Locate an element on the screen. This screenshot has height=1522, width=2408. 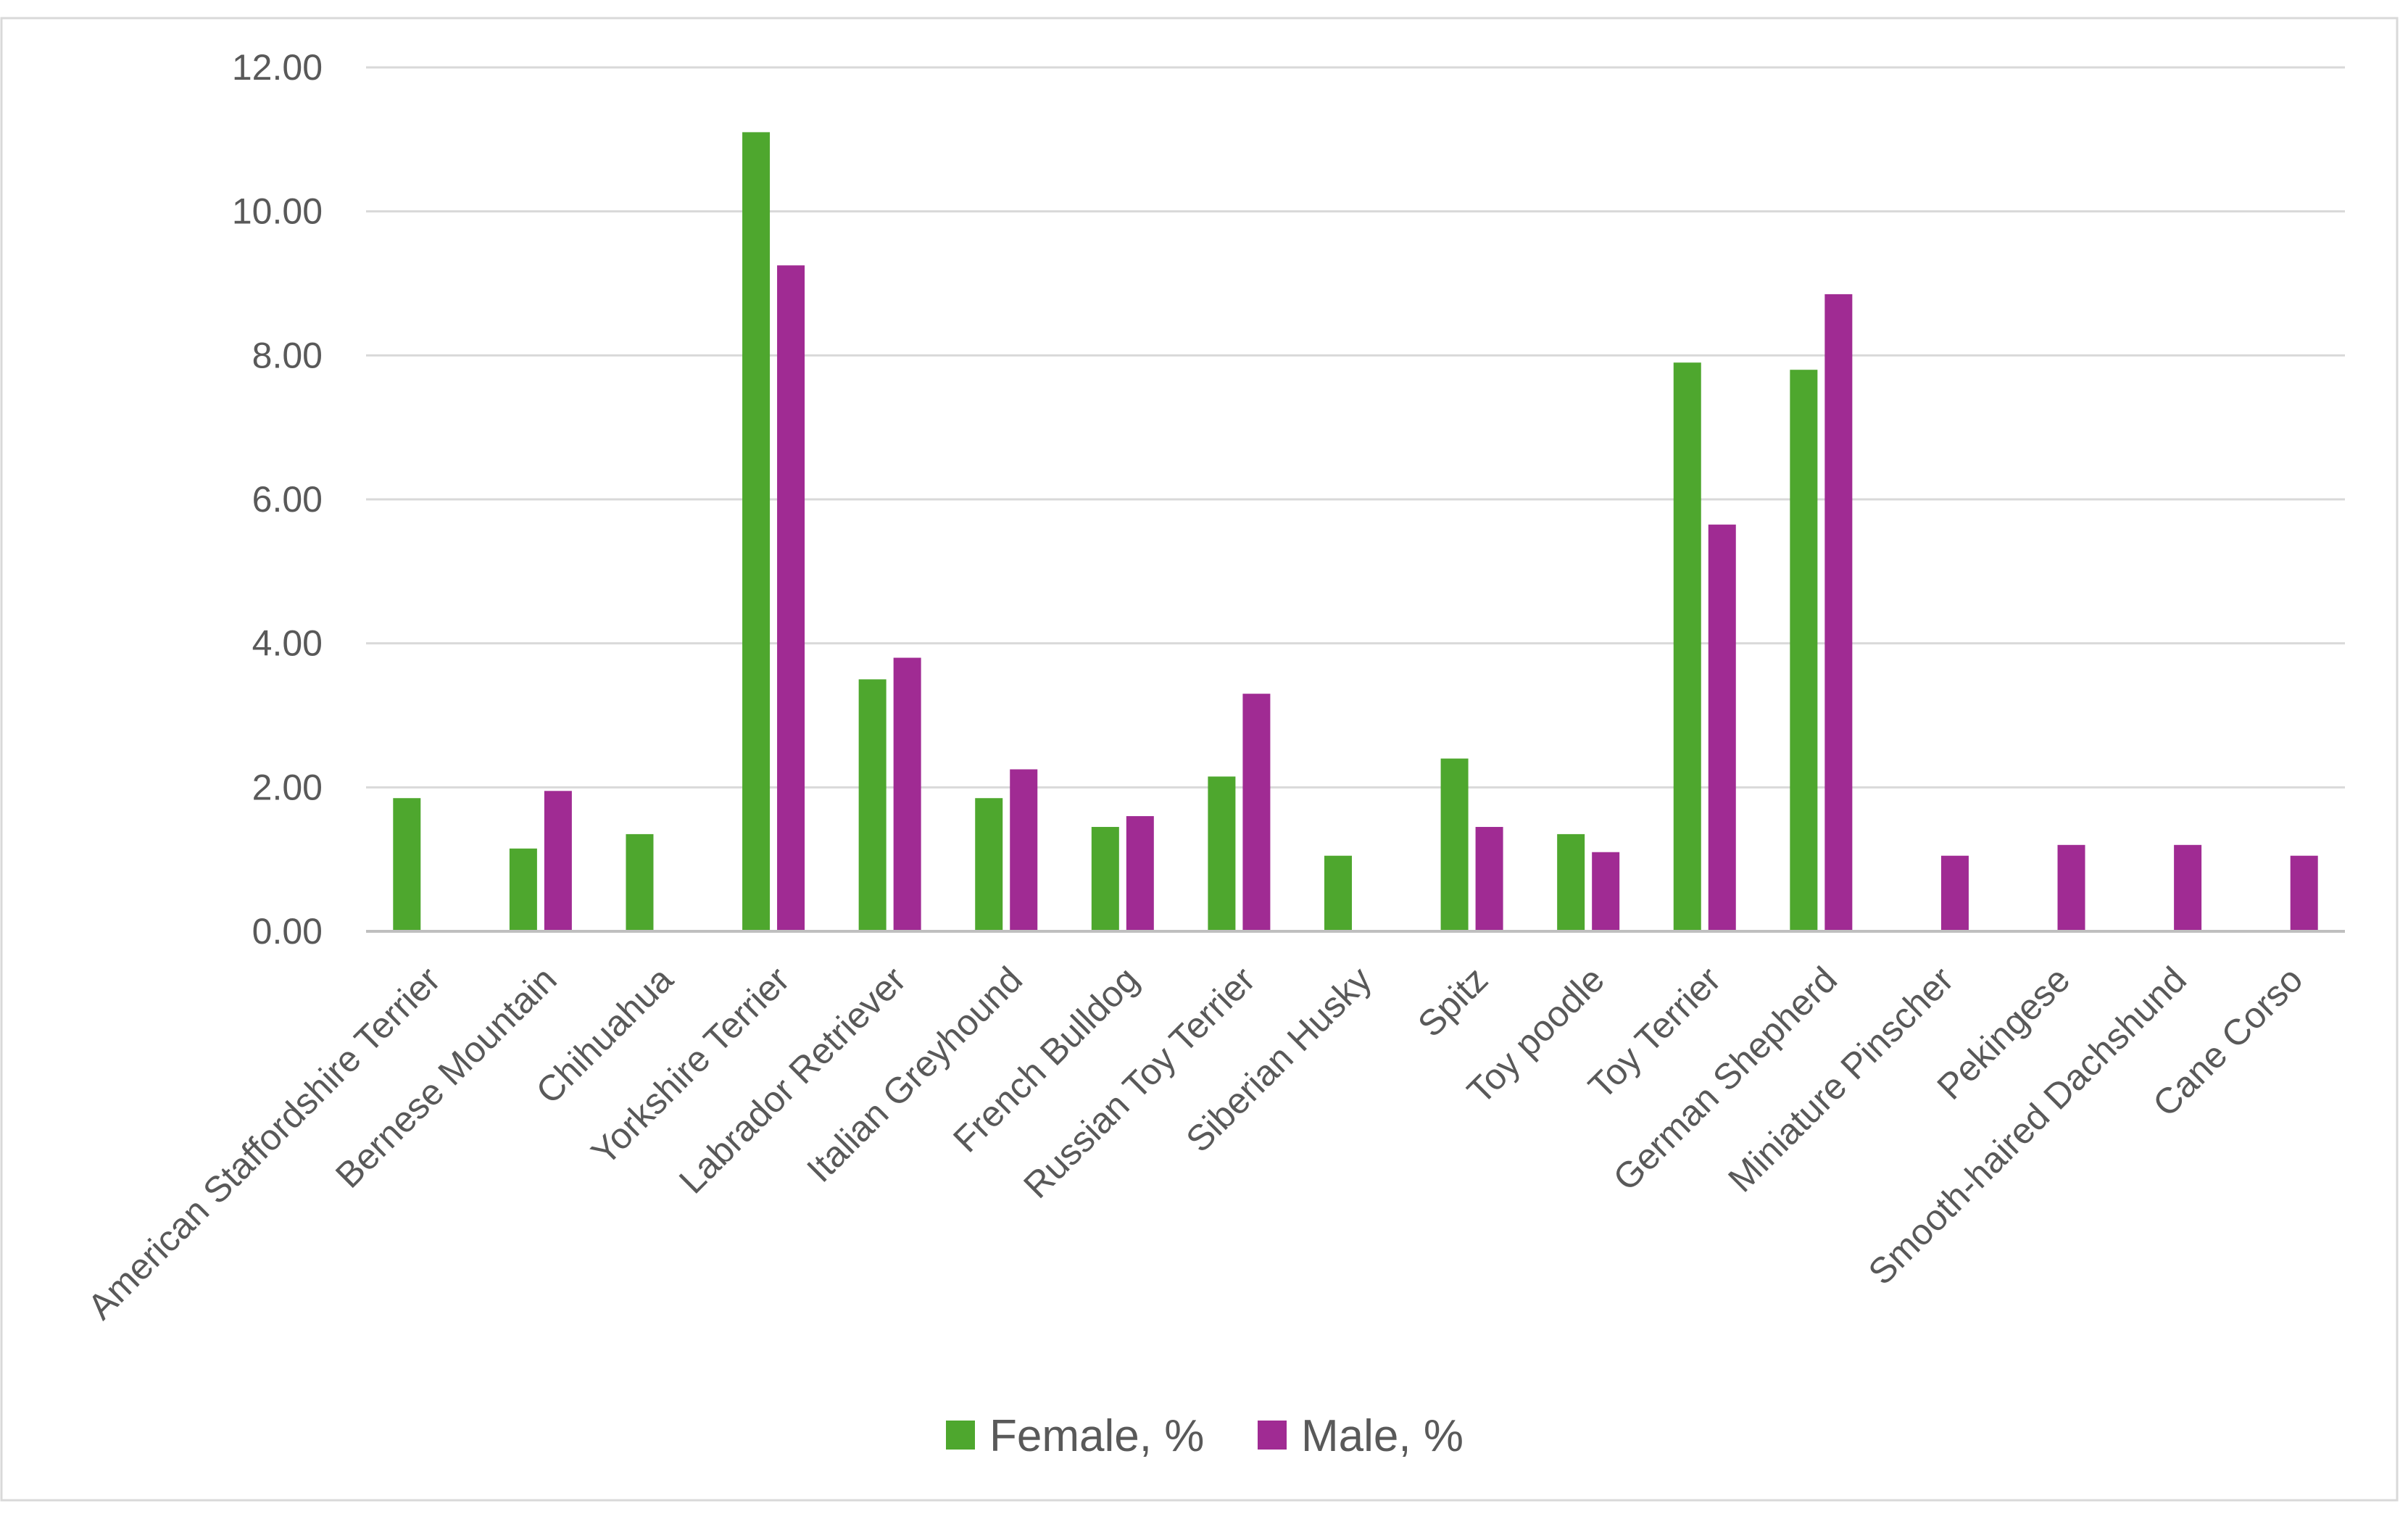
y-tick-label: 8.00 is located at coordinates (287, 355).